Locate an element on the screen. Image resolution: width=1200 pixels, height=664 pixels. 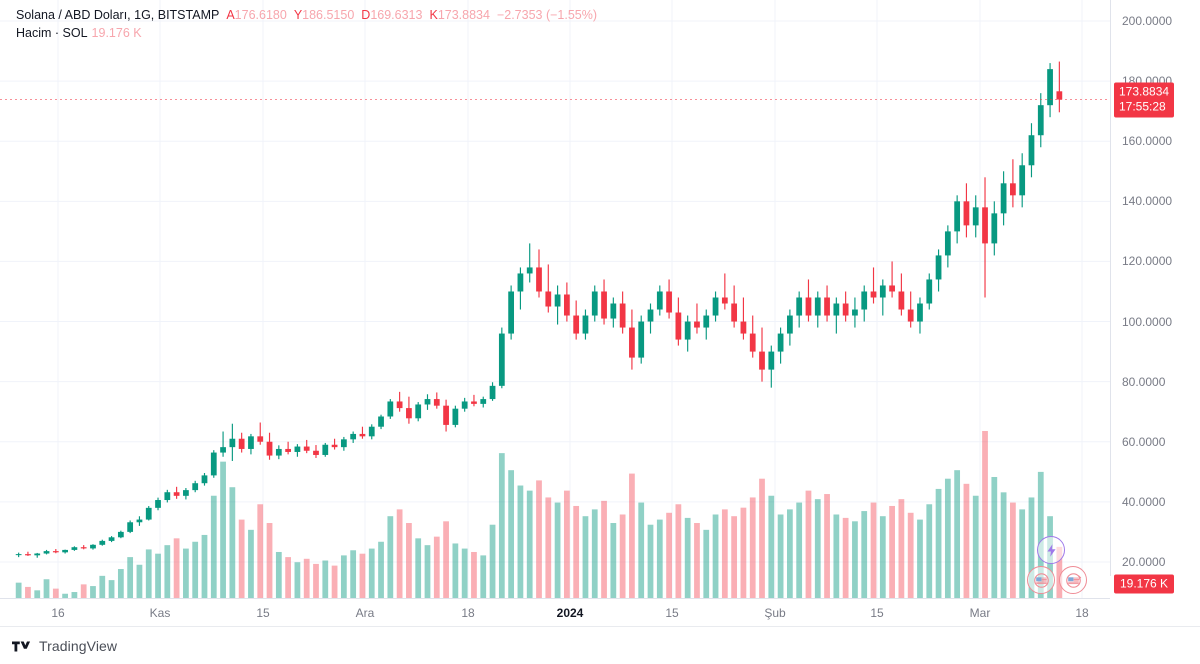
current-price-countdown: 17:55:28 is located at coordinates (1142, 106).